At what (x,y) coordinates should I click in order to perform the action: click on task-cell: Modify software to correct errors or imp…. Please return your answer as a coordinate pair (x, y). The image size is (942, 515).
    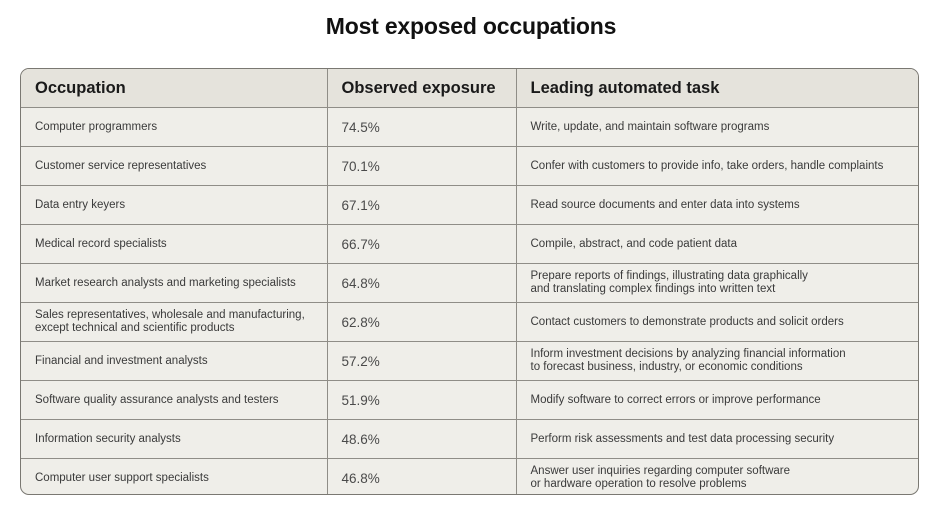
    Looking at the image, I should click on (716, 400).